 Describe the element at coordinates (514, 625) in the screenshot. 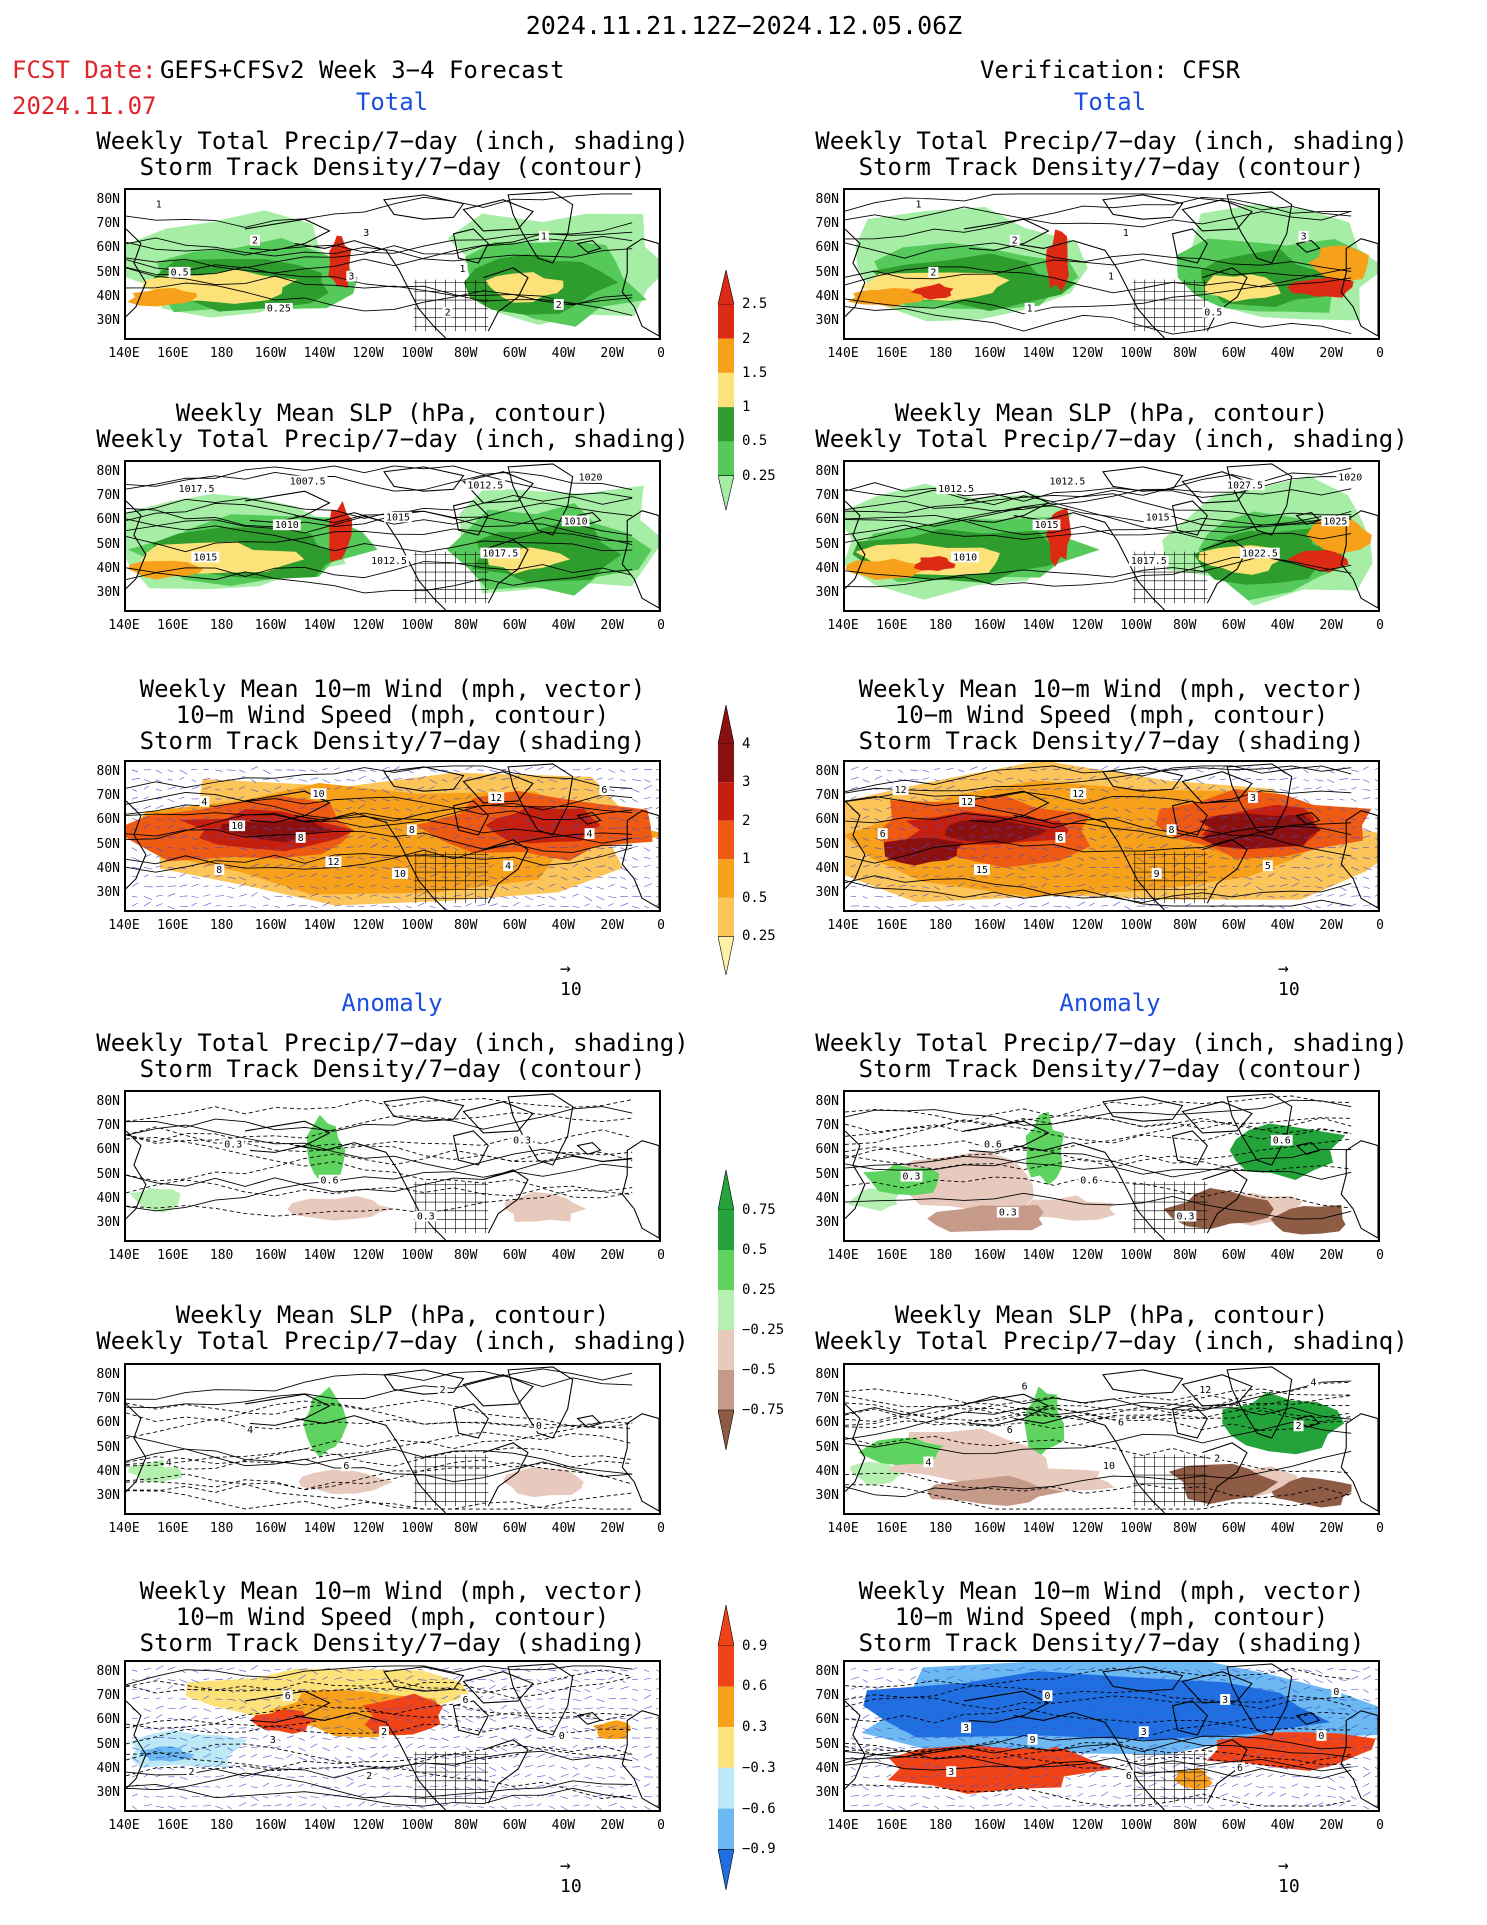

I see `lon-tick-label: 60W` at that location.